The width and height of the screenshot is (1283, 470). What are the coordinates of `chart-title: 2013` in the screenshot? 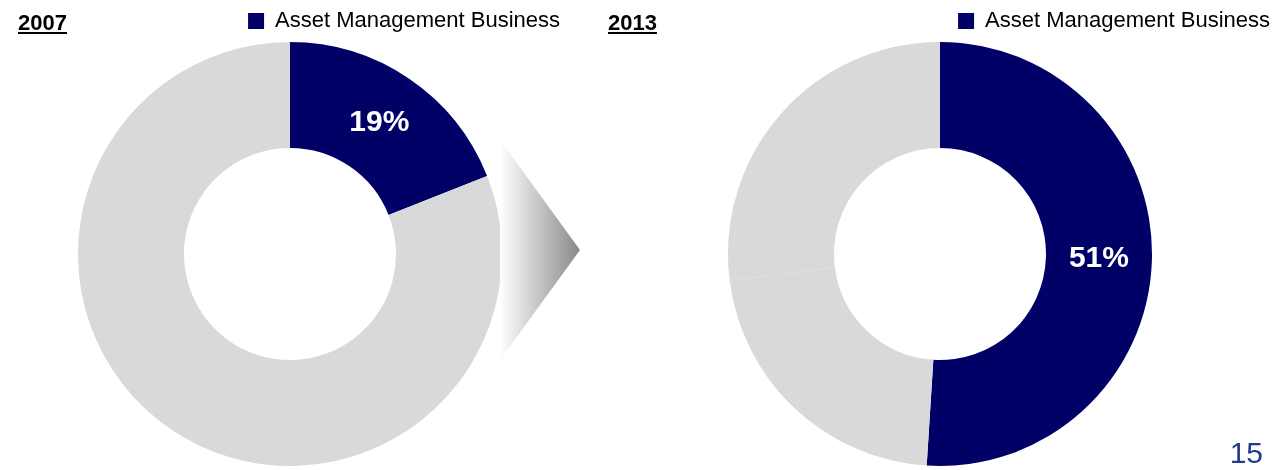 It's located at (632, 23).